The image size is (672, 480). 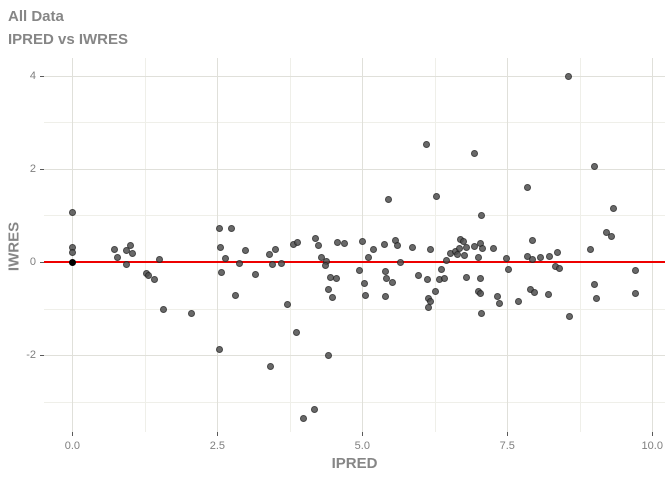 What do you see at coordinates (217, 446) in the screenshot?
I see `x-axis-tick-label: 2.5` at bounding box center [217, 446].